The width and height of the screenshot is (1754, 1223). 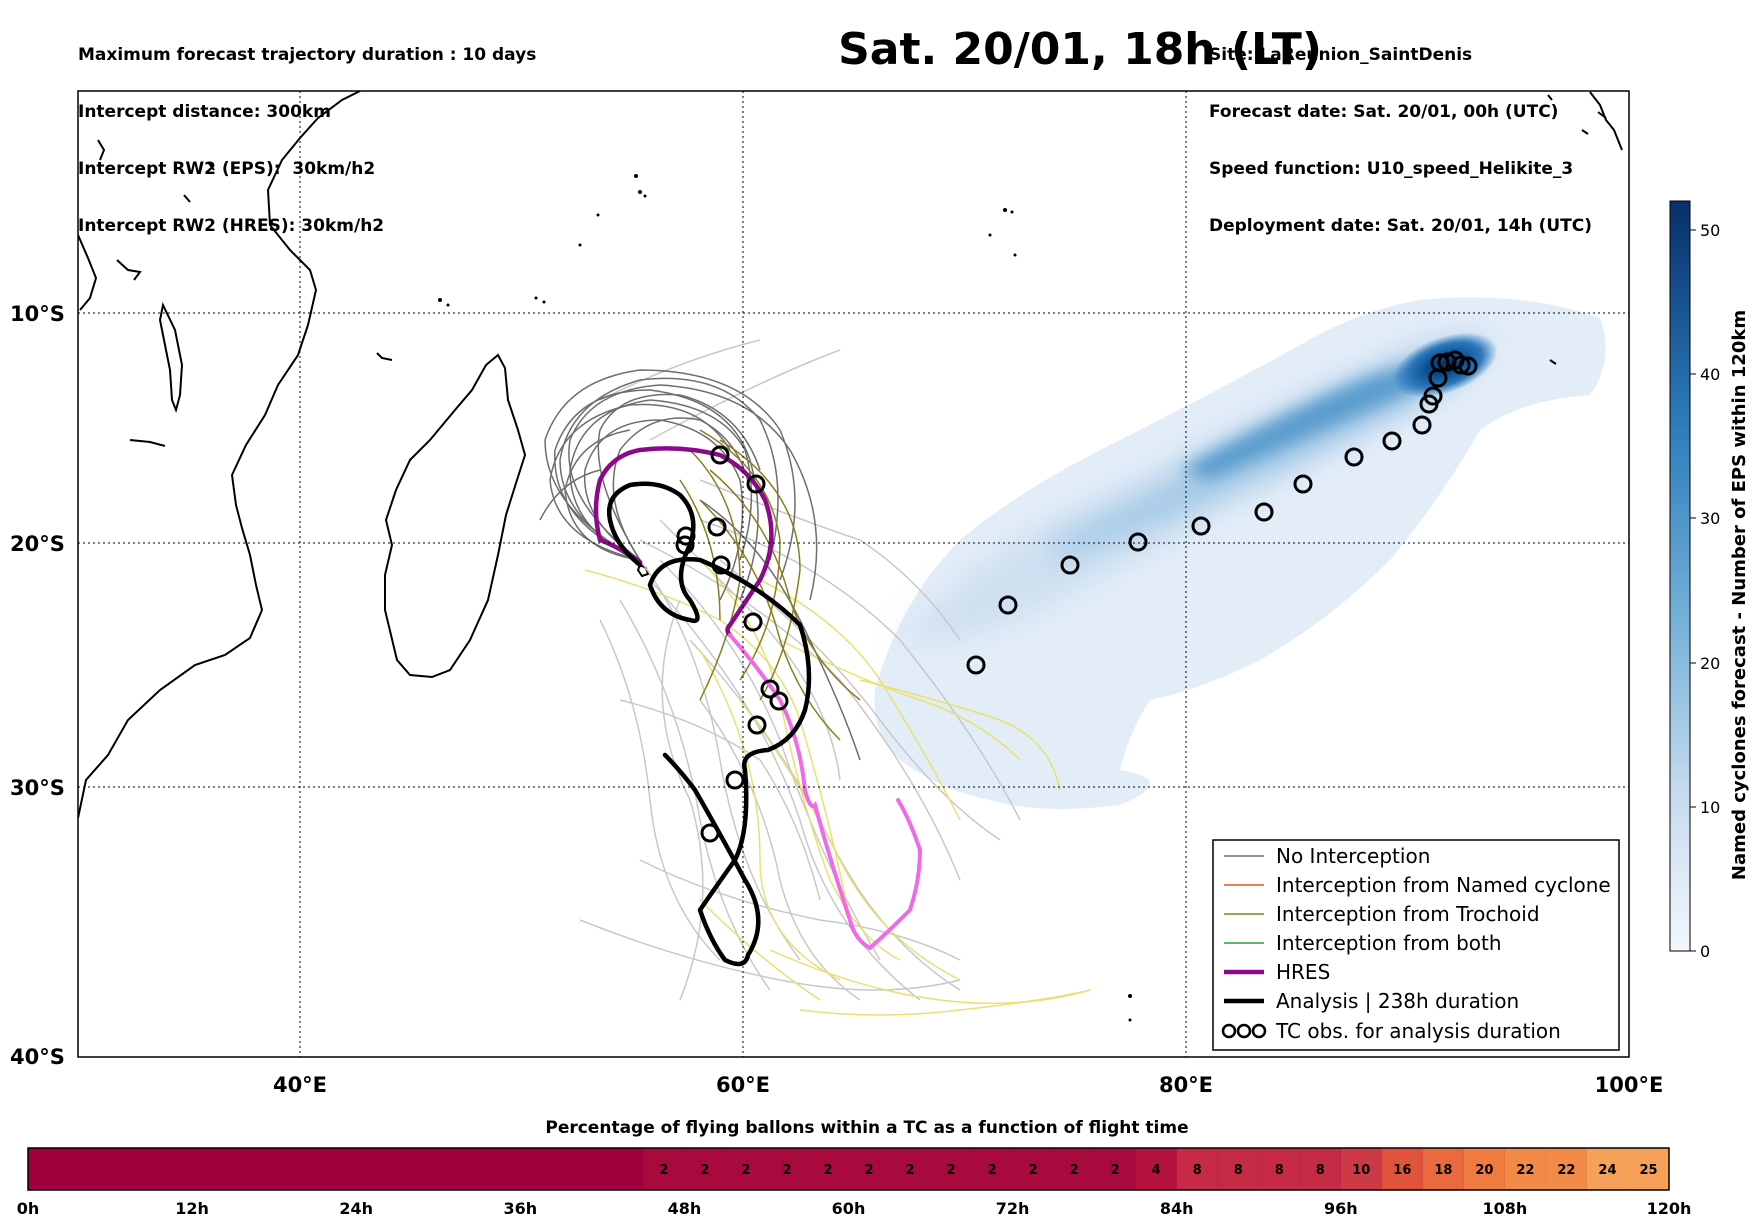 What do you see at coordinates (1391, 169) in the screenshot?
I see `header-right-line: Speed function: U10_speed_Helikite_3` at bounding box center [1391, 169].